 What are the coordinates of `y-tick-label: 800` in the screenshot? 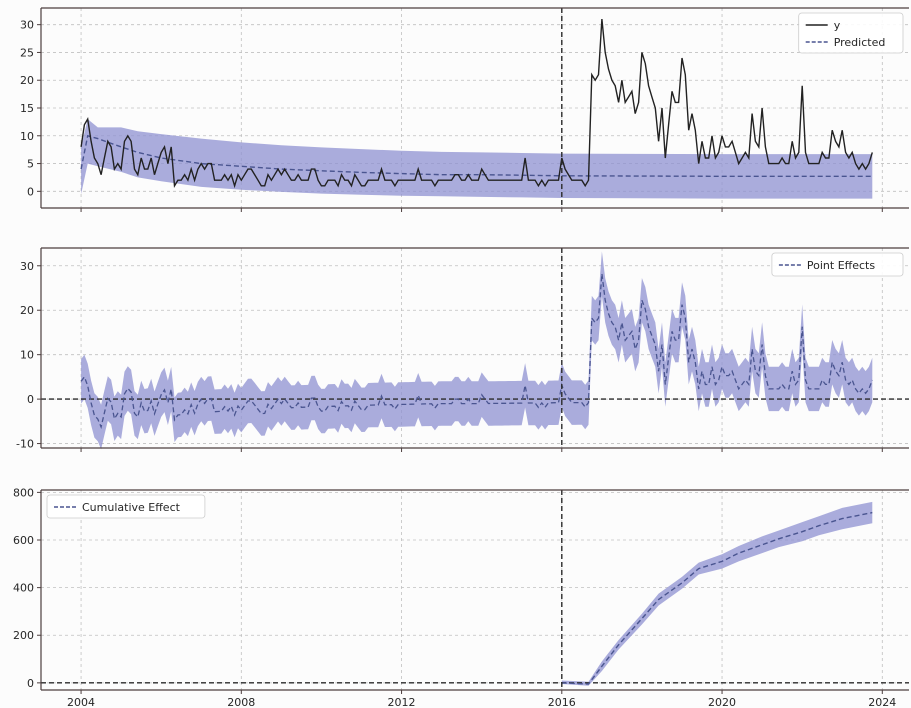 It's located at (23, 492).